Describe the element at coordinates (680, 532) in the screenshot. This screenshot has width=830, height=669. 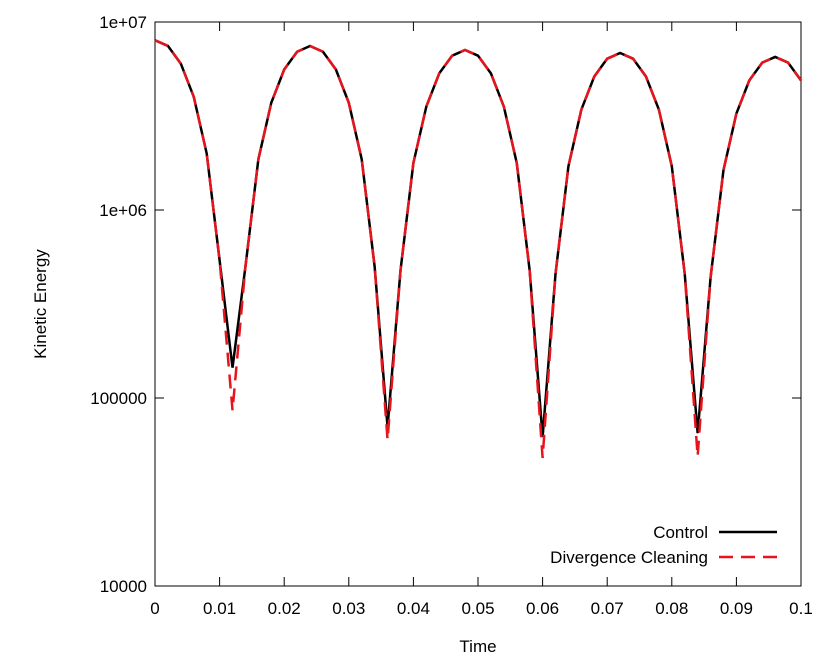
I see `legend-label: Control` at that location.